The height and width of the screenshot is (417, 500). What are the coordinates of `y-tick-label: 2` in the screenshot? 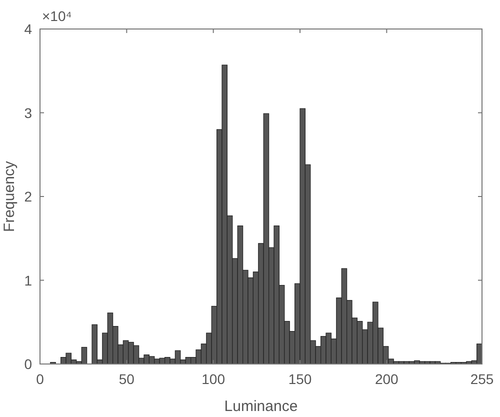 It's located at (28, 196).